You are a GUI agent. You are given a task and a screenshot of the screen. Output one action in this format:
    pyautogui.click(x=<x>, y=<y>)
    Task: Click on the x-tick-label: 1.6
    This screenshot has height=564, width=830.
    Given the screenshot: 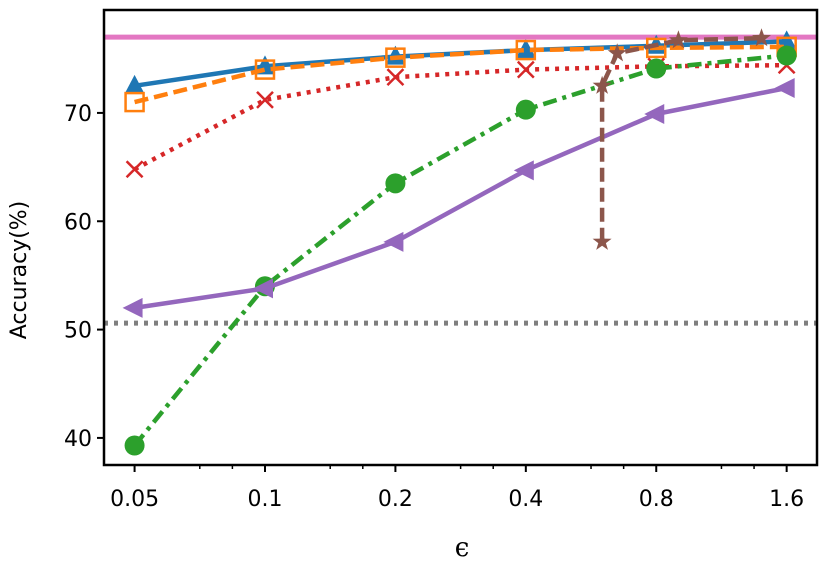 What is the action you would take?
    pyautogui.click(x=786, y=499)
    